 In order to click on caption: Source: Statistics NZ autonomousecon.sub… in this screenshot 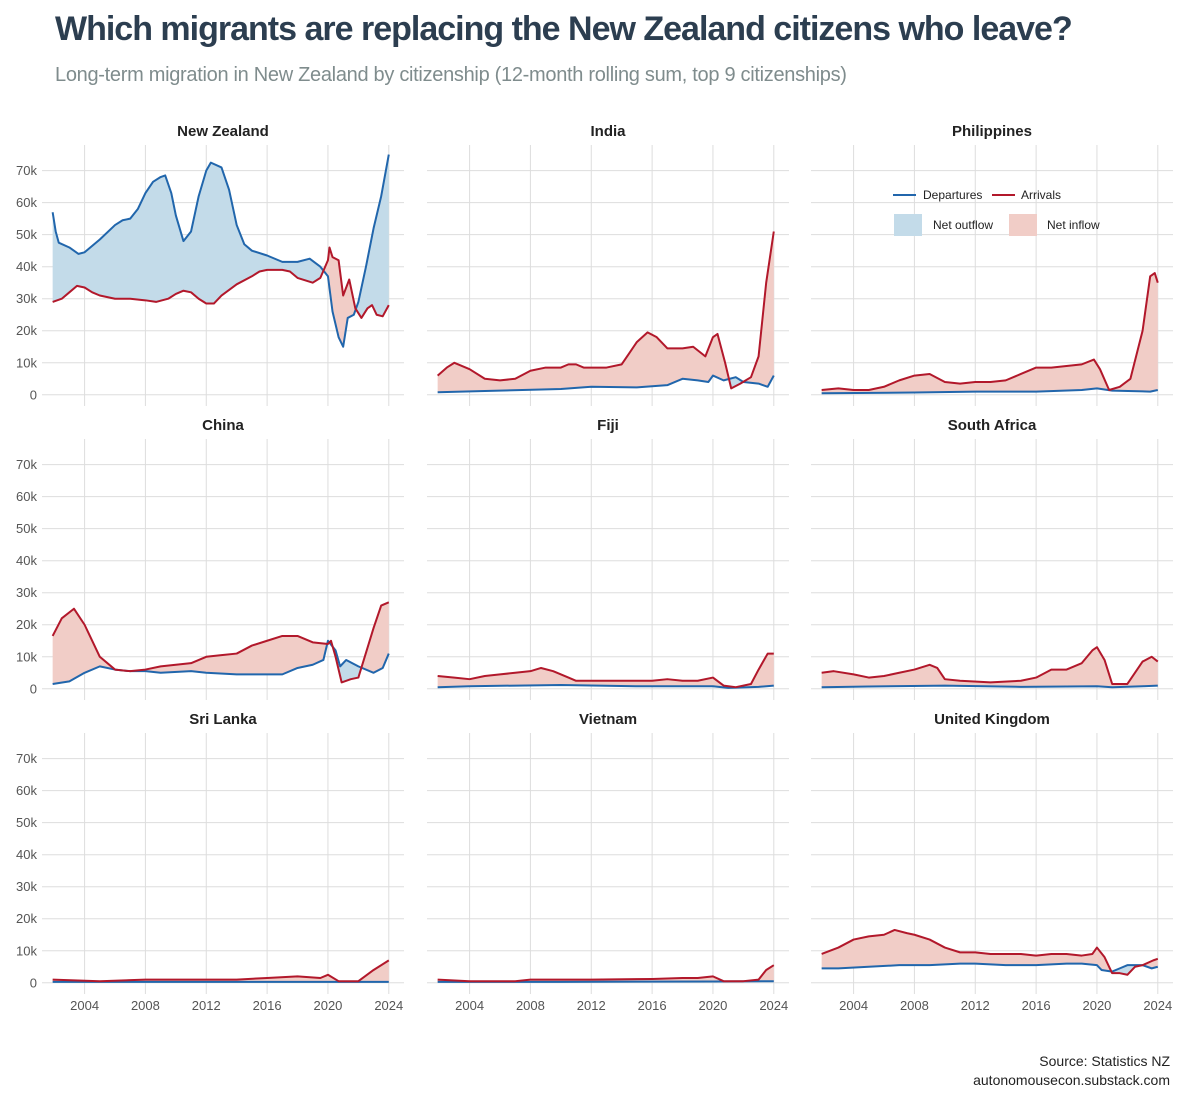, I will do `click(1071, 1071)`.